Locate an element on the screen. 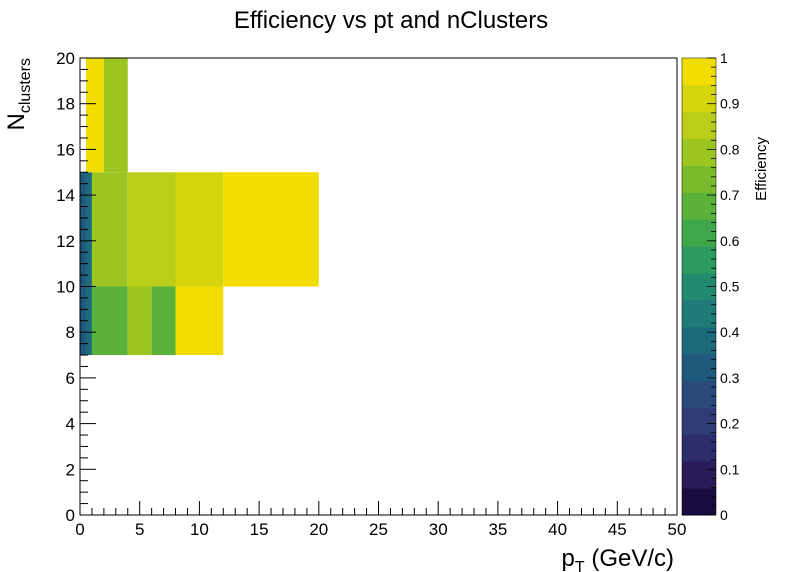  y-axis-ticks is located at coordinates (88, 286).